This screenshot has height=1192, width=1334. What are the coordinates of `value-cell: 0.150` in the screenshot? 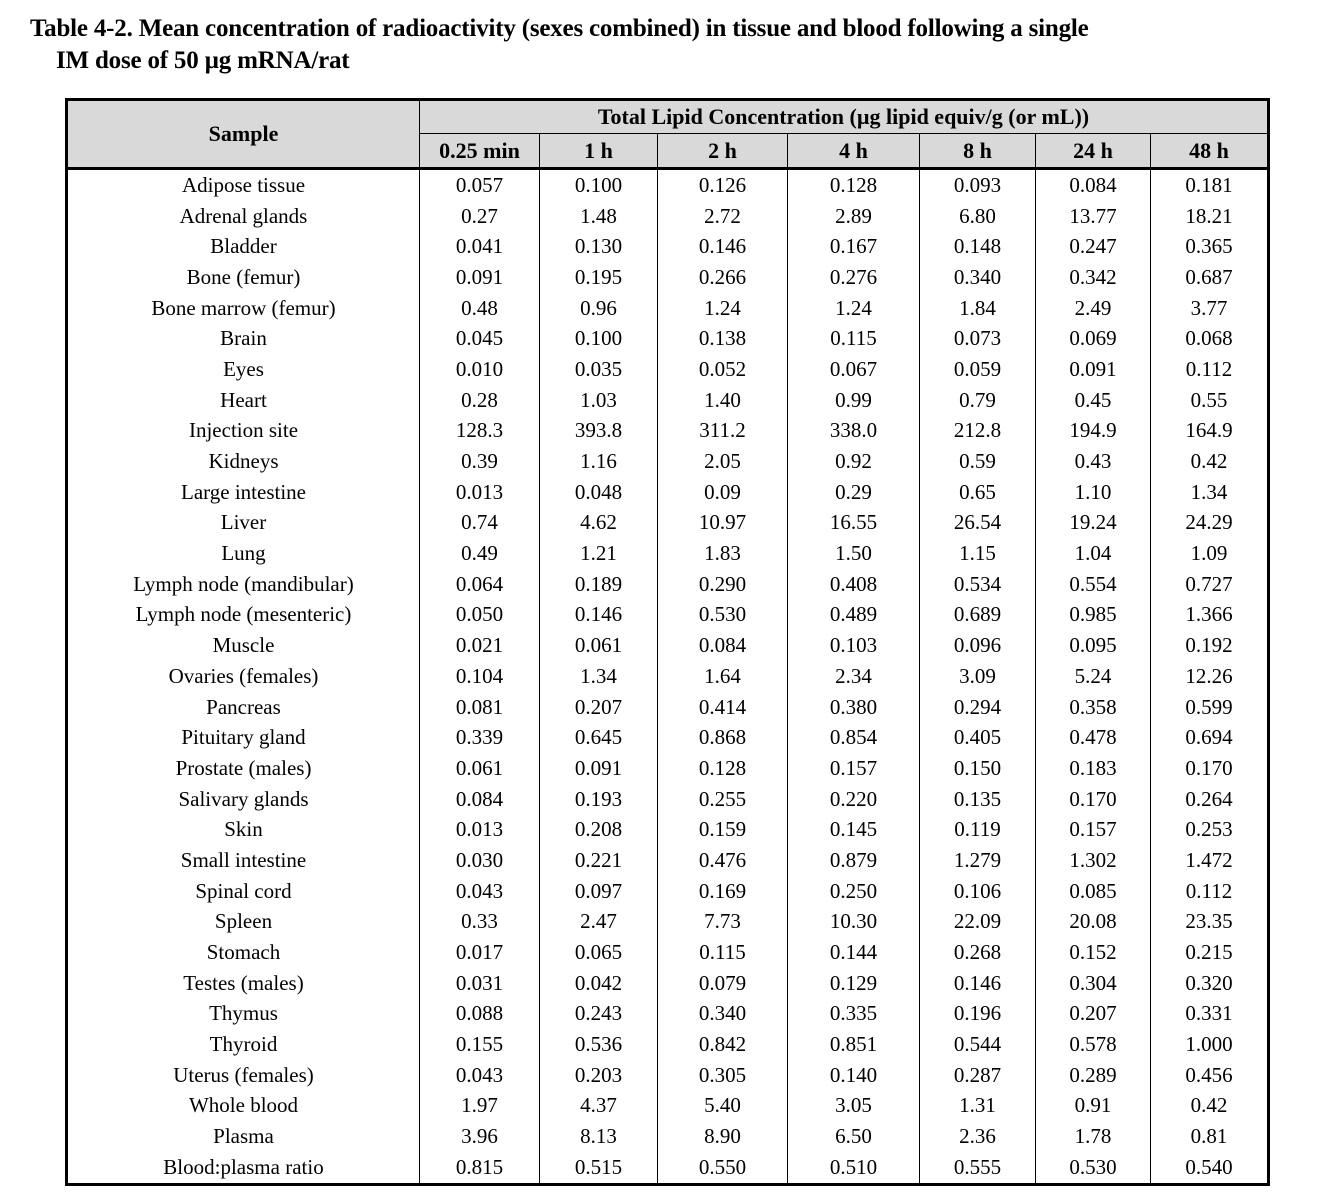 It's located at (977, 768).